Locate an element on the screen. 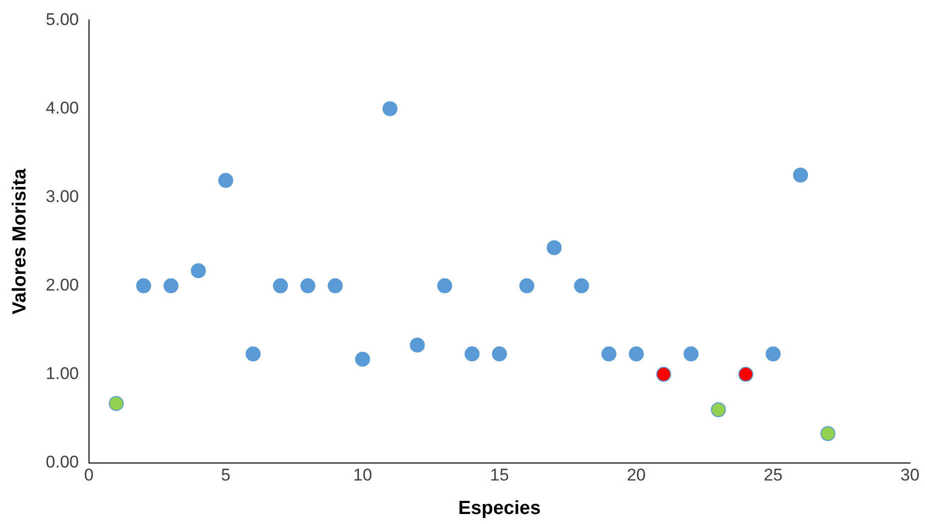 The image size is (925, 524). x-tick-label: 30 is located at coordinates (910, 475).